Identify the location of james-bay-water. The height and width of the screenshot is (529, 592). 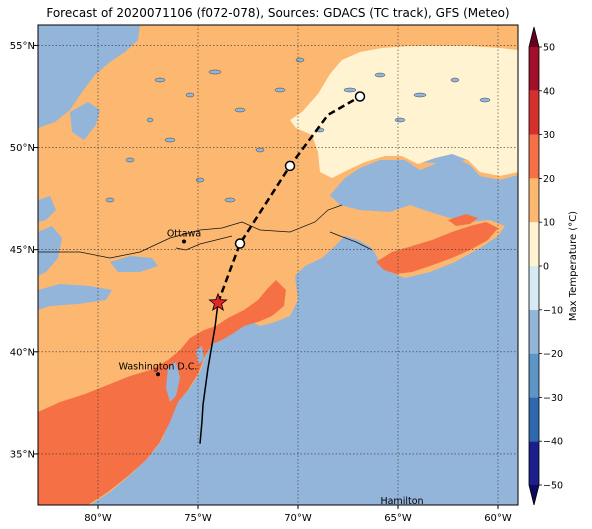
(85, 121).